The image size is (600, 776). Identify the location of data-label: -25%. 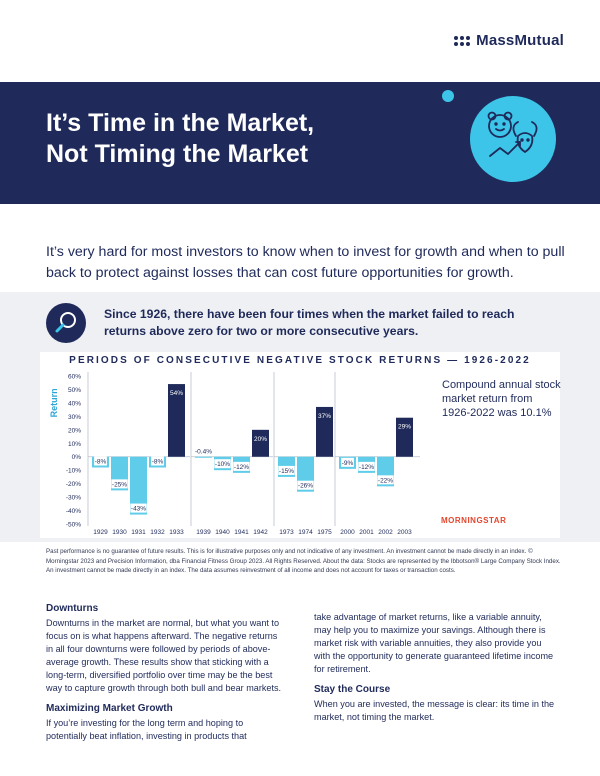
(119, 484).